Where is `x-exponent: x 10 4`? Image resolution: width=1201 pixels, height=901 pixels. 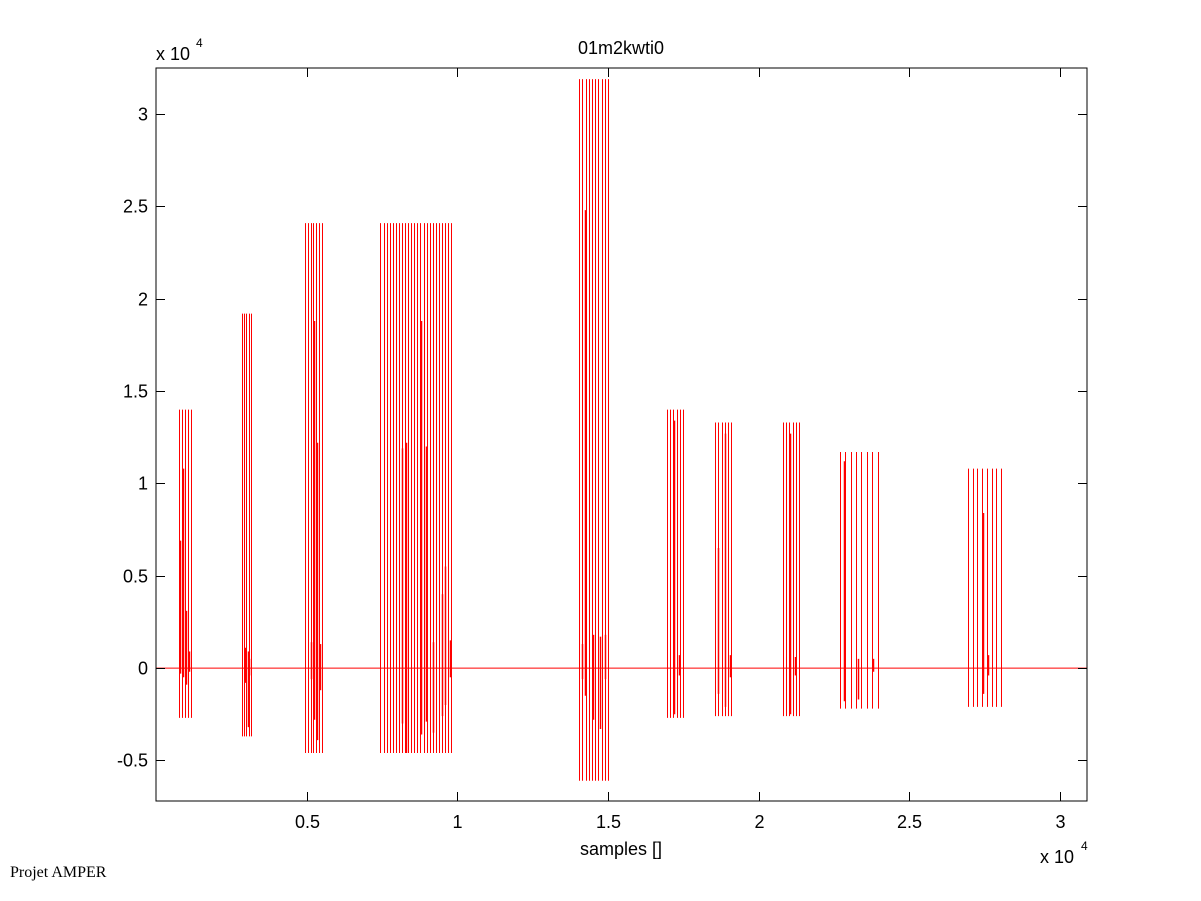
x-exponent: x 10 4 is located at coordinates (1064, 853).